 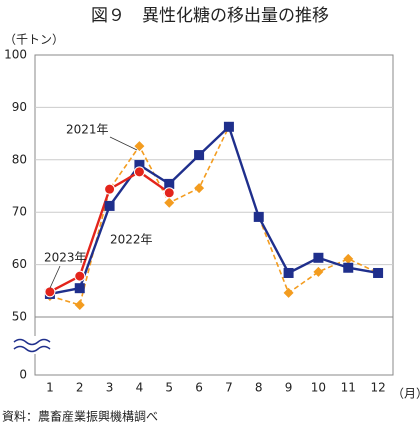 What do you see at coordinates (65, 258) in the screenshot?
I see `series-annotation: 2023年` at bounding box center [65, 258].